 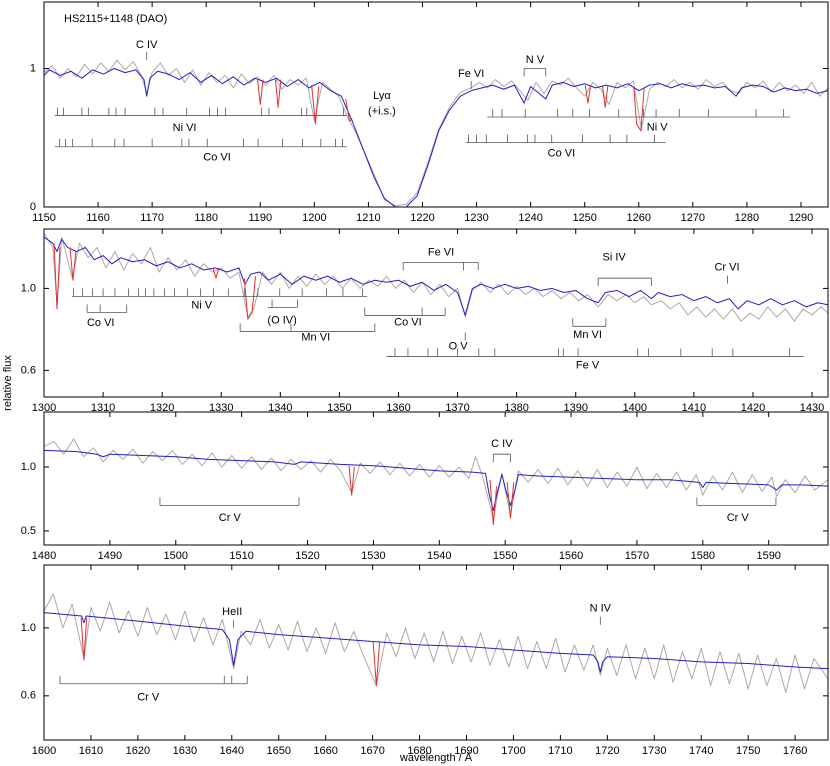 What do you see at coordinates (466, 751) in the screenshot?
I see `x-tick-label: 1690` at bounding box center [466, 751].